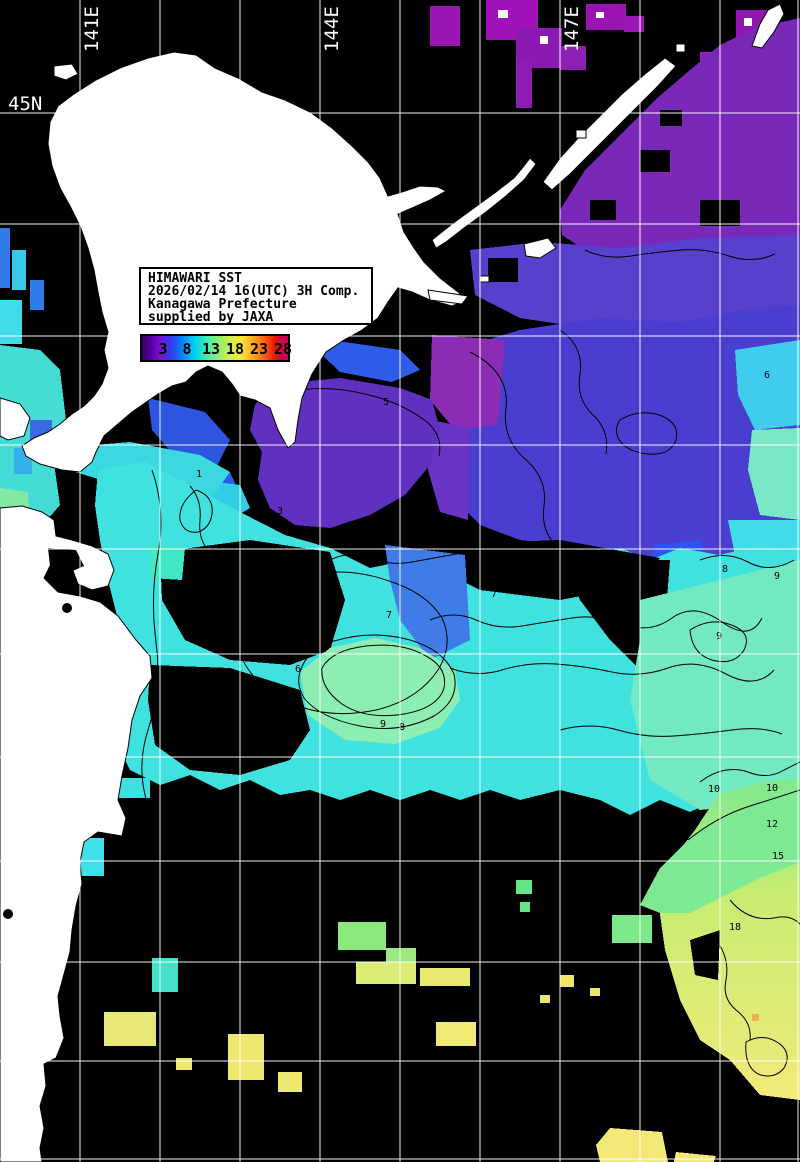 This screenshot has height=1162, width=800. I want to click on colorbar-gradient, so click(215, 348).